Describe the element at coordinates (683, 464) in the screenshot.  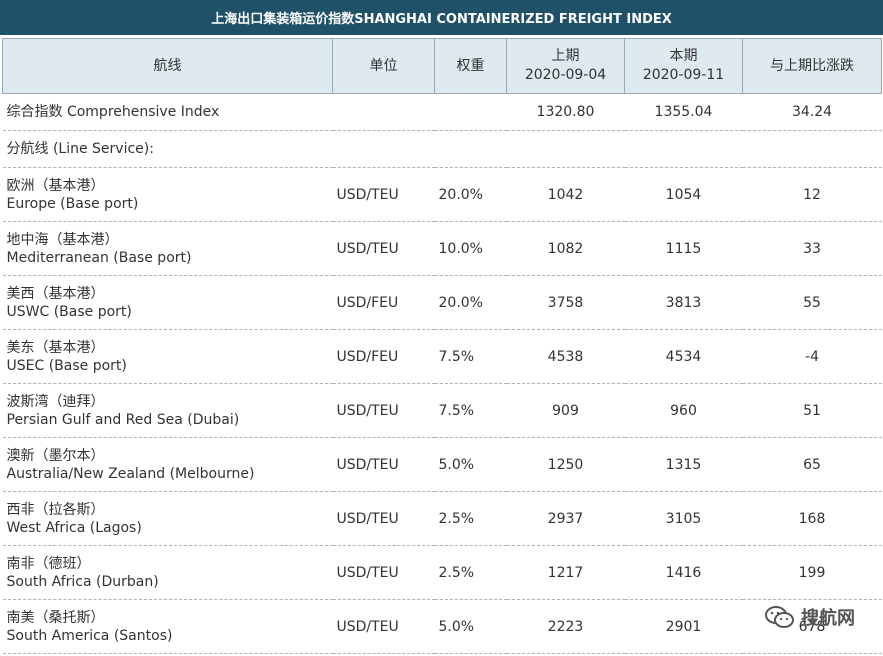
I see `curr-cell: 1315` at that location.